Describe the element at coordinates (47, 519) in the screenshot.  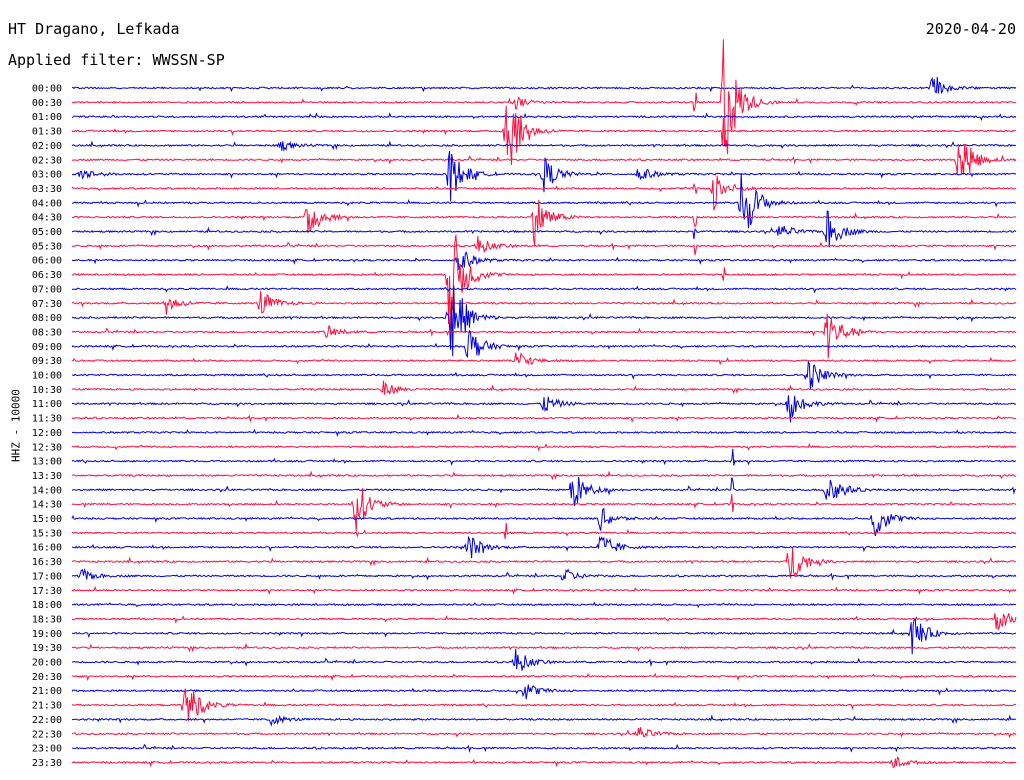
I see `time-label: 15:00` at that location.